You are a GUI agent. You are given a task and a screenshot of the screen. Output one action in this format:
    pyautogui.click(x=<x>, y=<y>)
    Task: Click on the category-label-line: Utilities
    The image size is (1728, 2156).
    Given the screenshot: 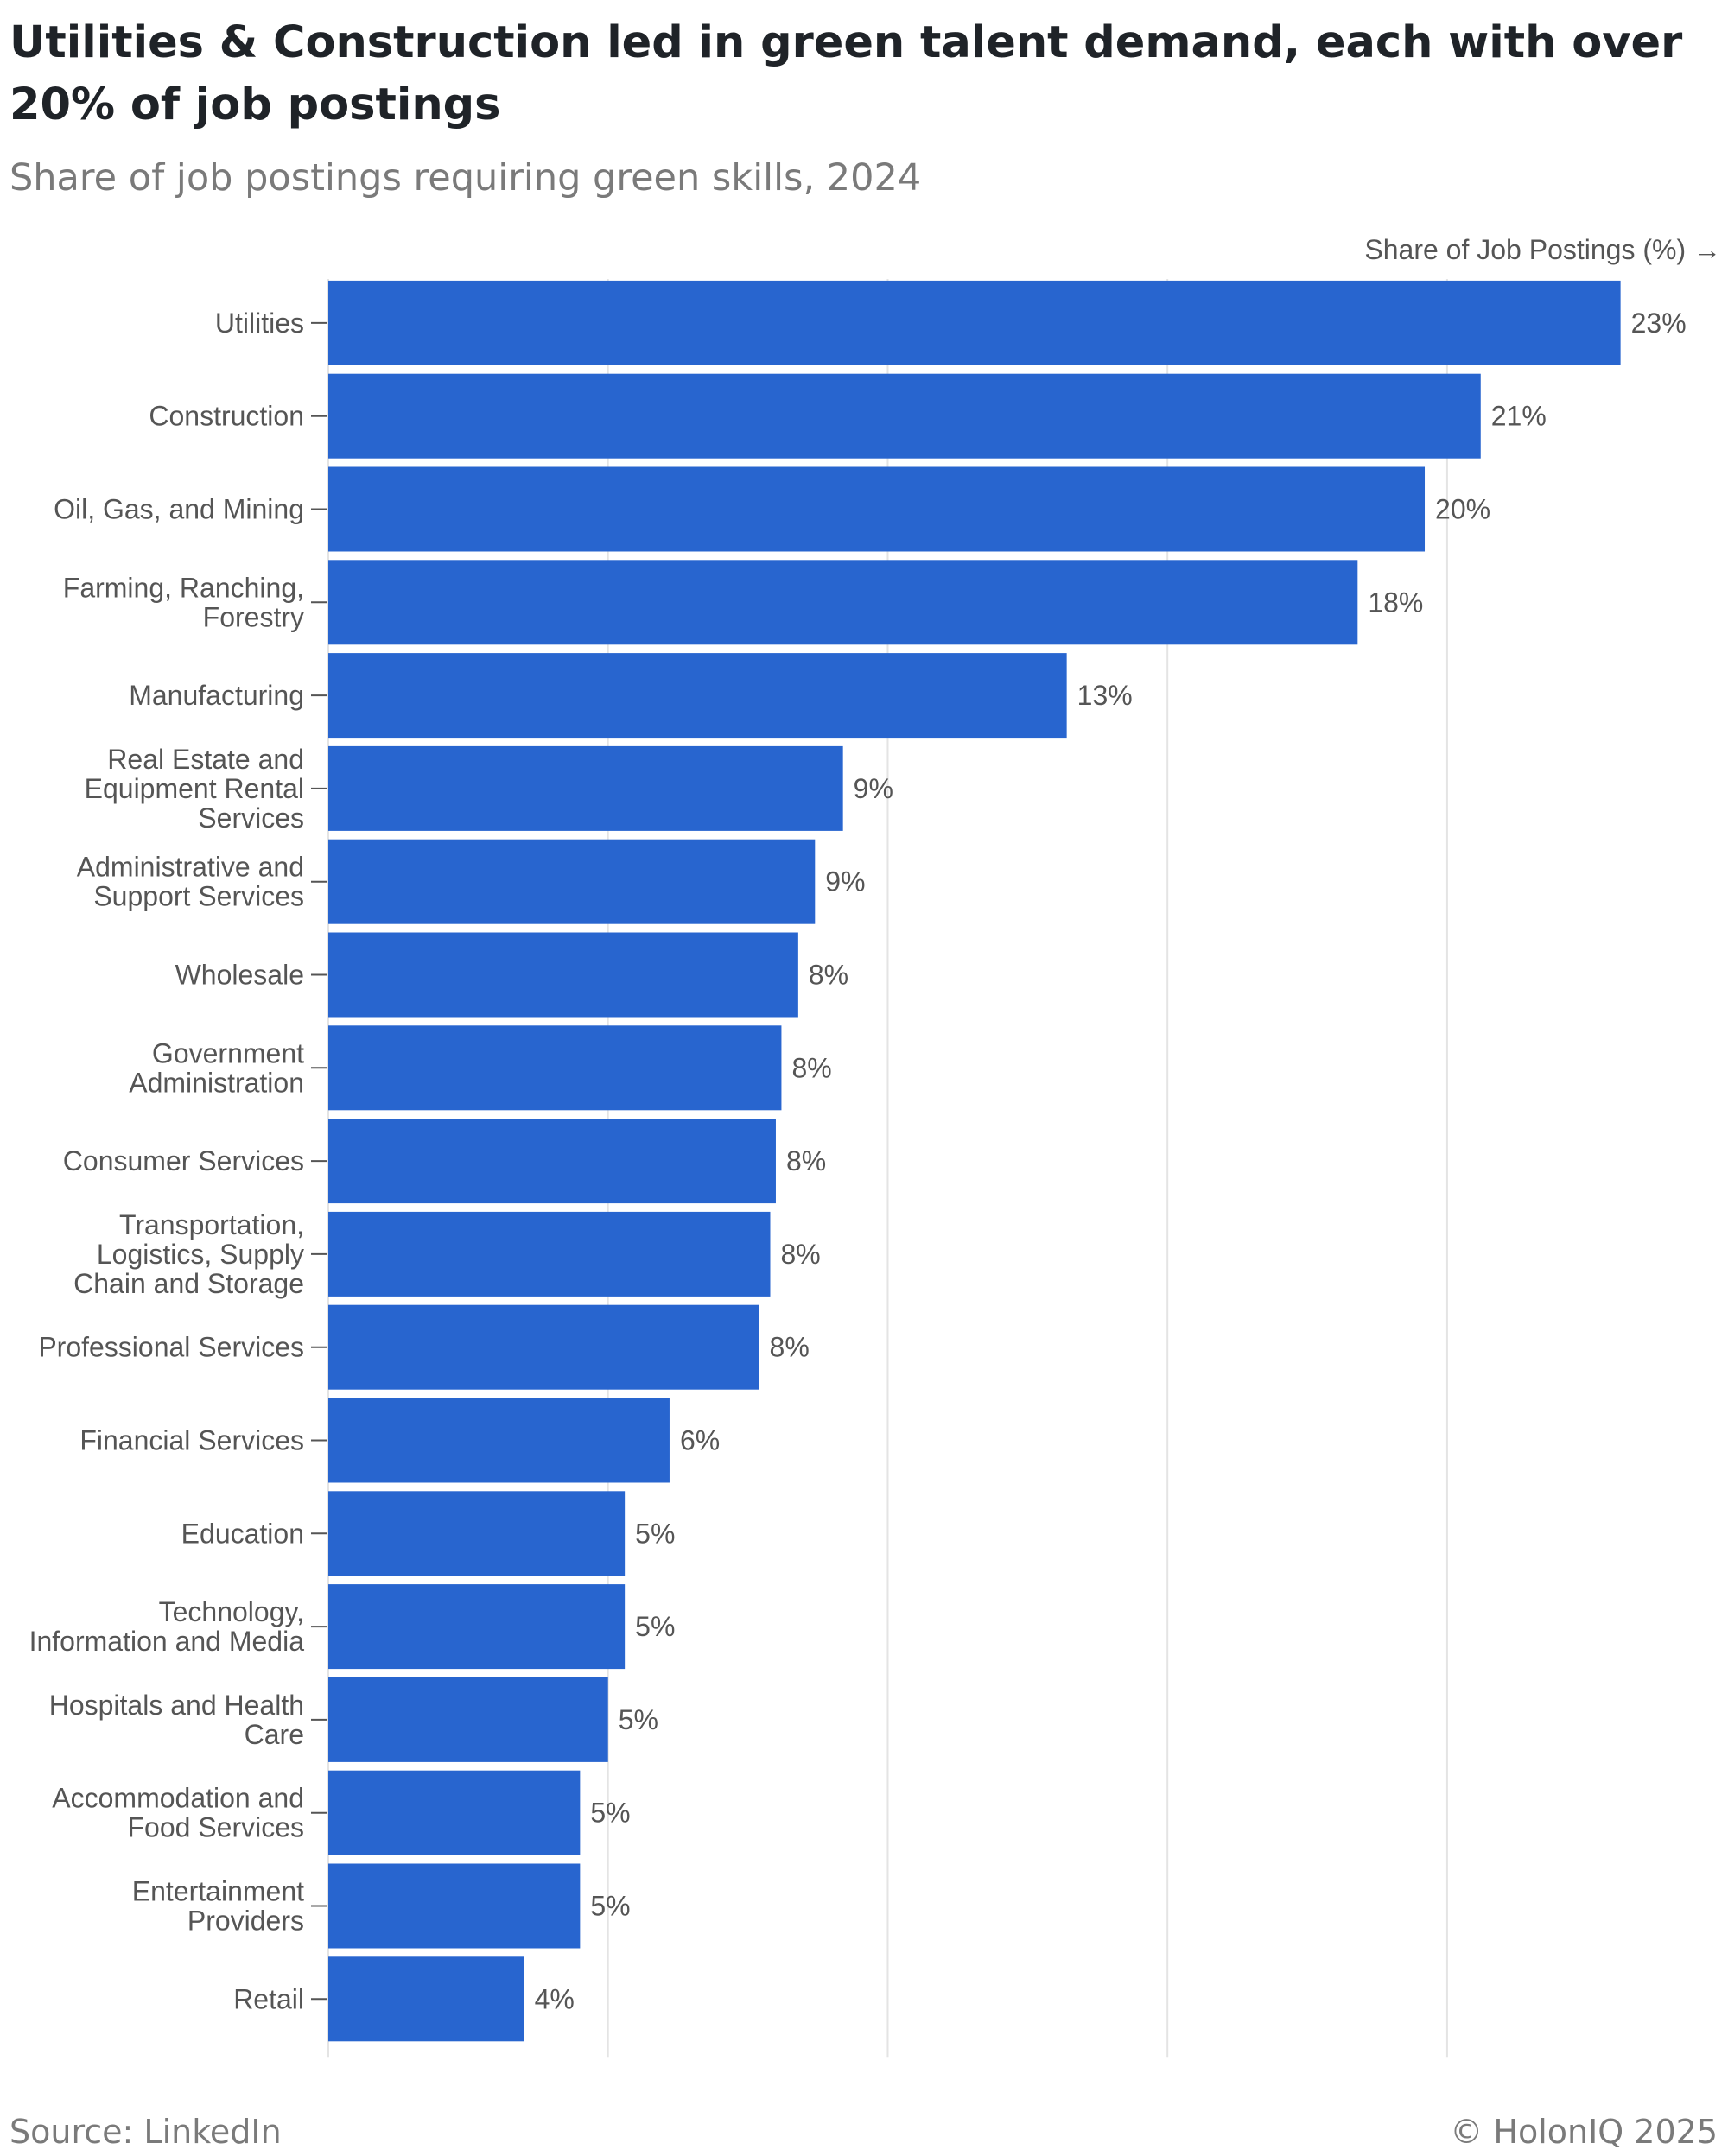 What is the action you would take?
    pyautogui.click(x=259, y=323)
    